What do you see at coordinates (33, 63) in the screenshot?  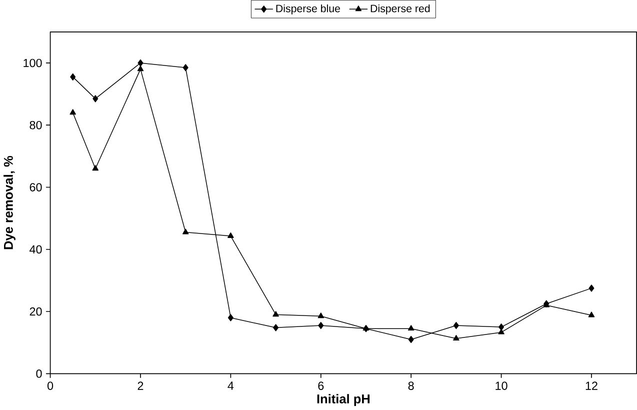 I see `y-tick-label: 100` at bounding box center [33, 63].